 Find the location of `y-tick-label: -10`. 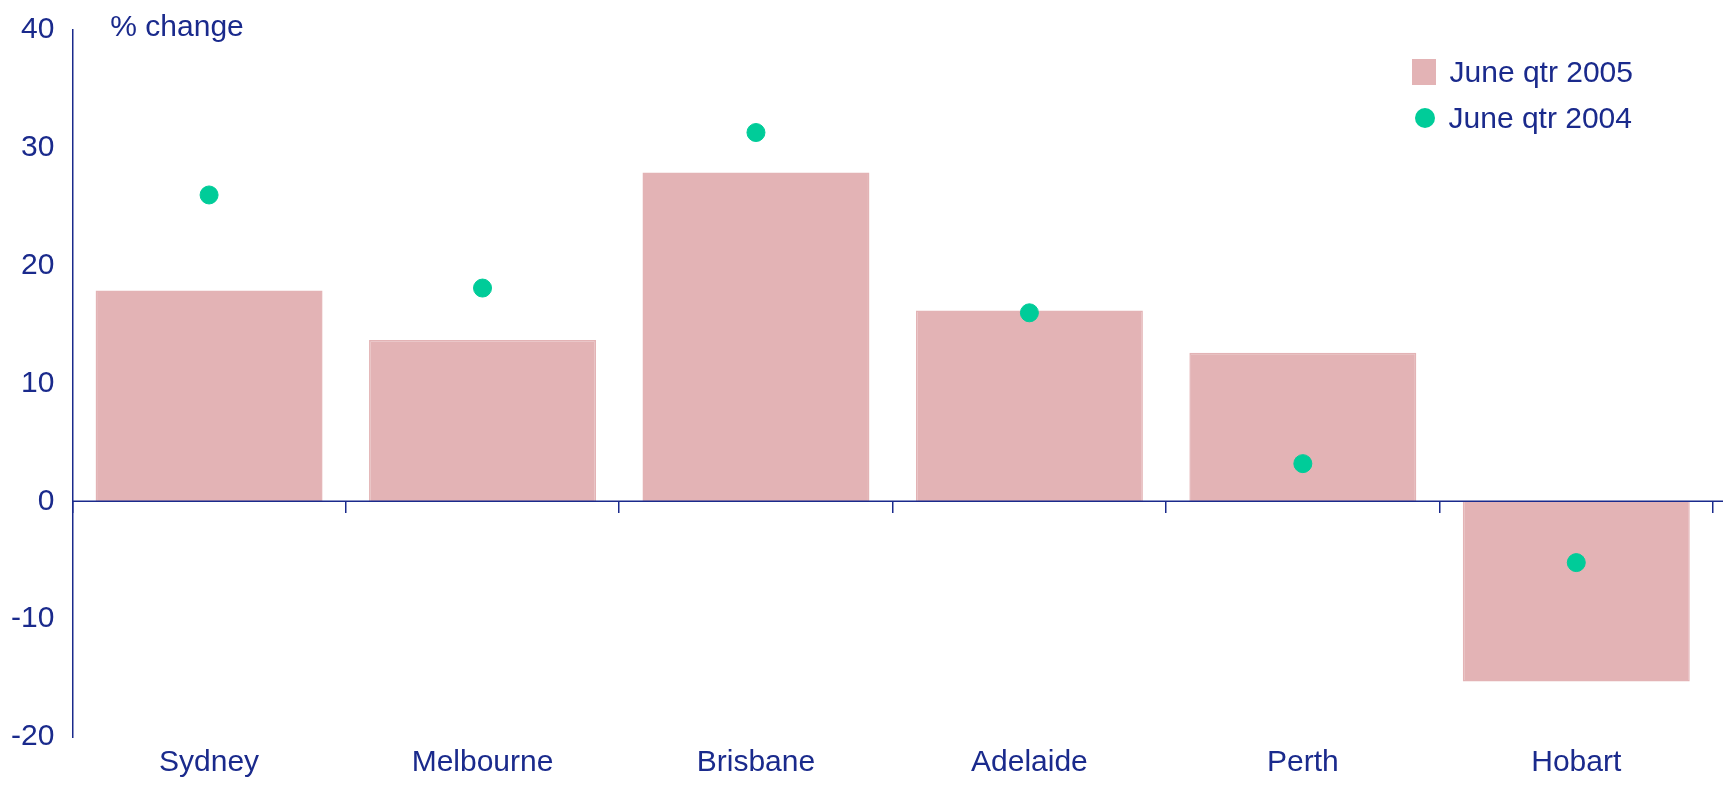

y-tick-label: -10 is located at coordinates (33, 617).